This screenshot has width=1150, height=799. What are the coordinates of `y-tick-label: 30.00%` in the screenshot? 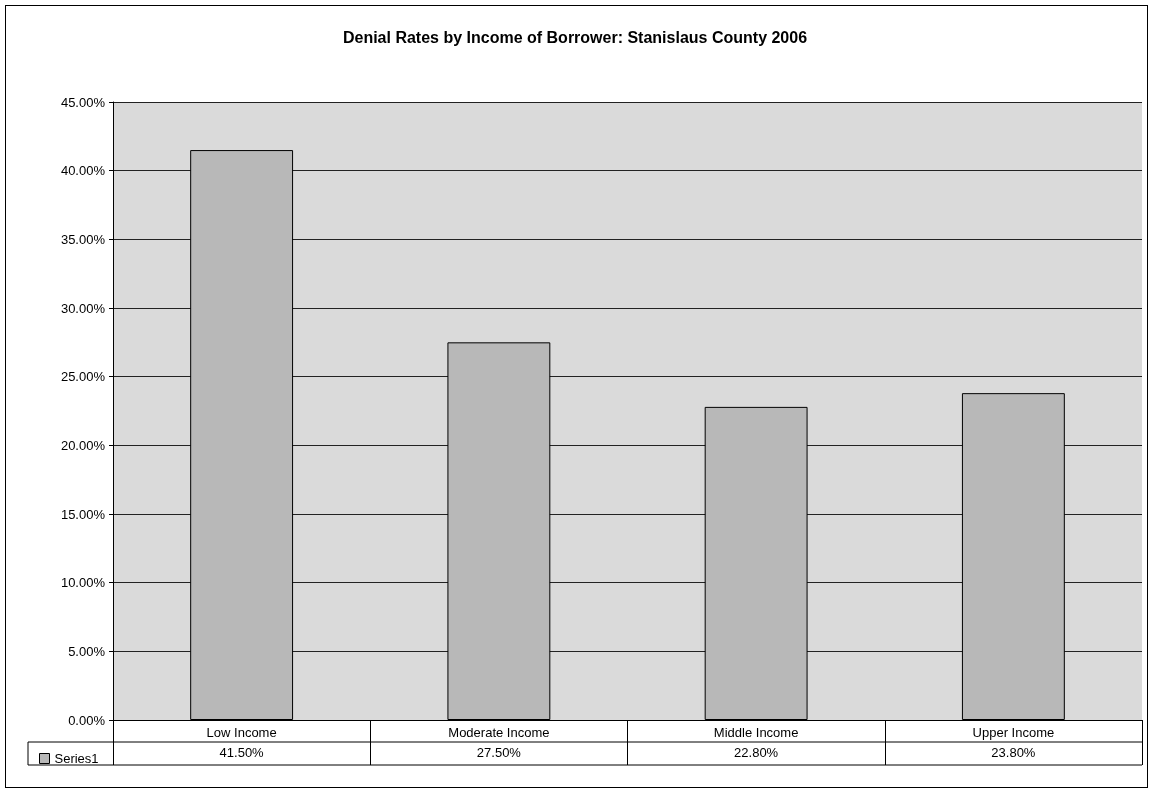 It's located at (83, 308).